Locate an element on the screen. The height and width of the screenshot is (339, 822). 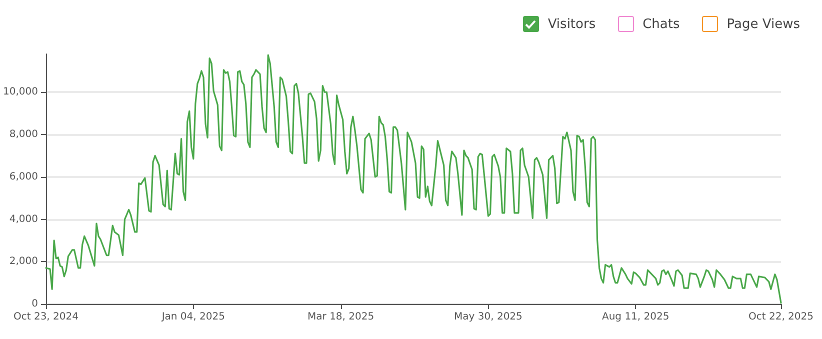
legend-label: Page Views is located at coordinates (763, 24).